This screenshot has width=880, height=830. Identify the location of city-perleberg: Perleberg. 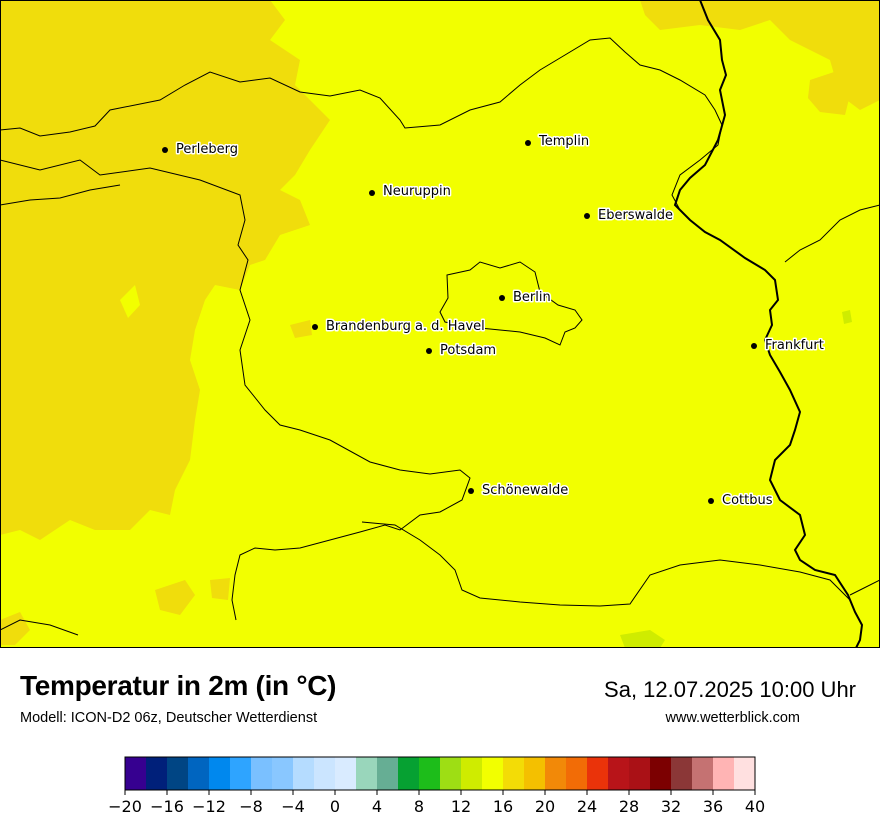
(200, 150).